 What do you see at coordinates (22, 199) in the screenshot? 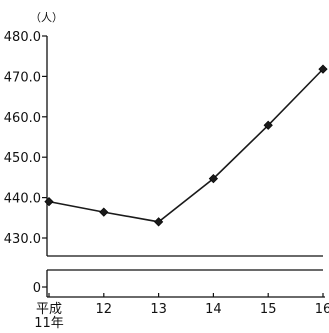
I see `y-tick-label: 440.0` at bounding box center [22, 199].